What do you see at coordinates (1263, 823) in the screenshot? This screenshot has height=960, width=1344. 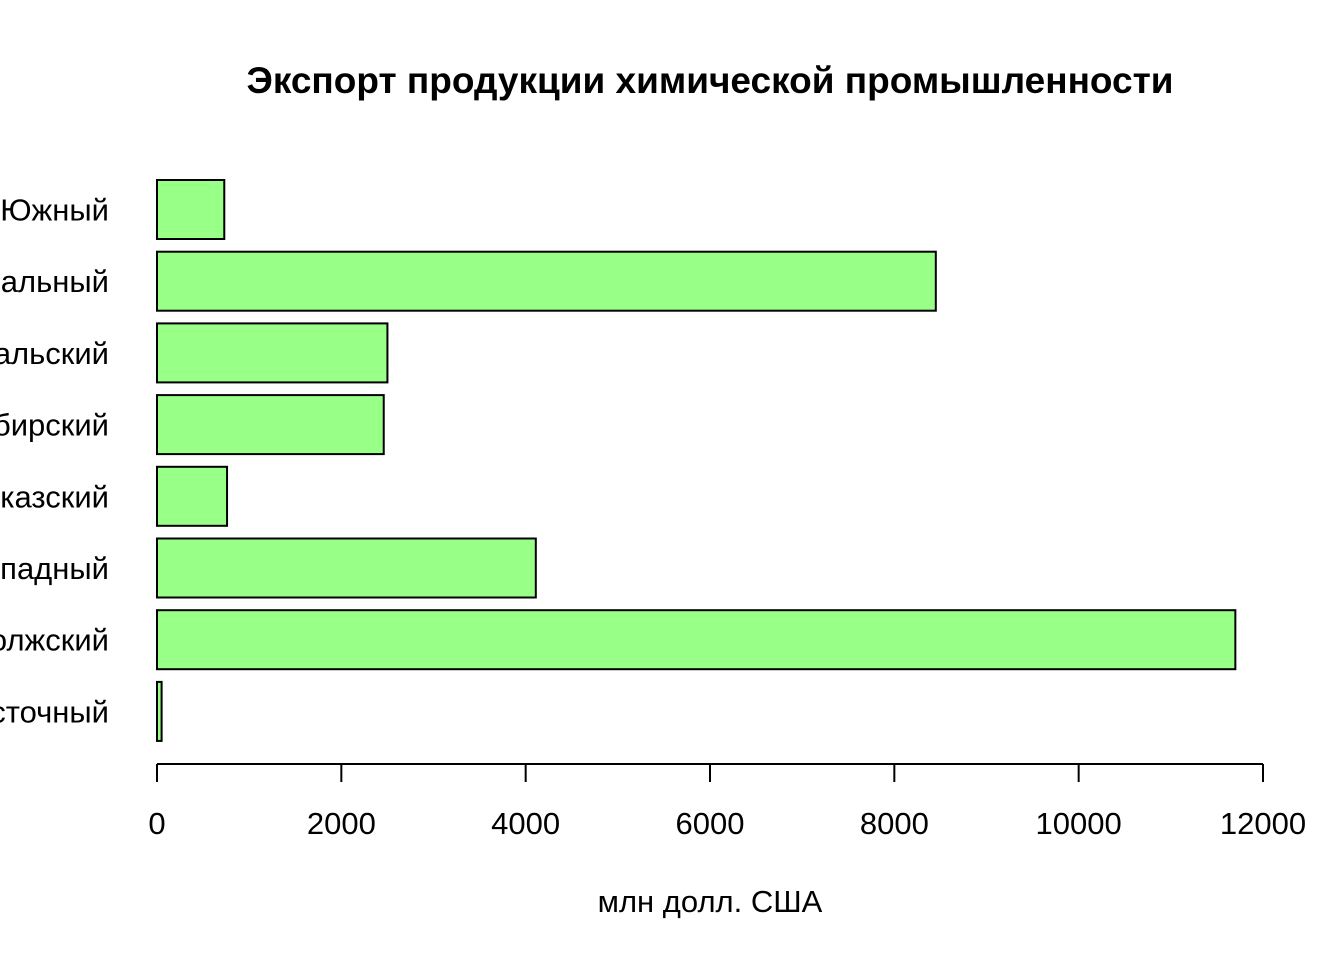 I see `x-tick-label-6: 12000` at bounding box center [1263, 823].